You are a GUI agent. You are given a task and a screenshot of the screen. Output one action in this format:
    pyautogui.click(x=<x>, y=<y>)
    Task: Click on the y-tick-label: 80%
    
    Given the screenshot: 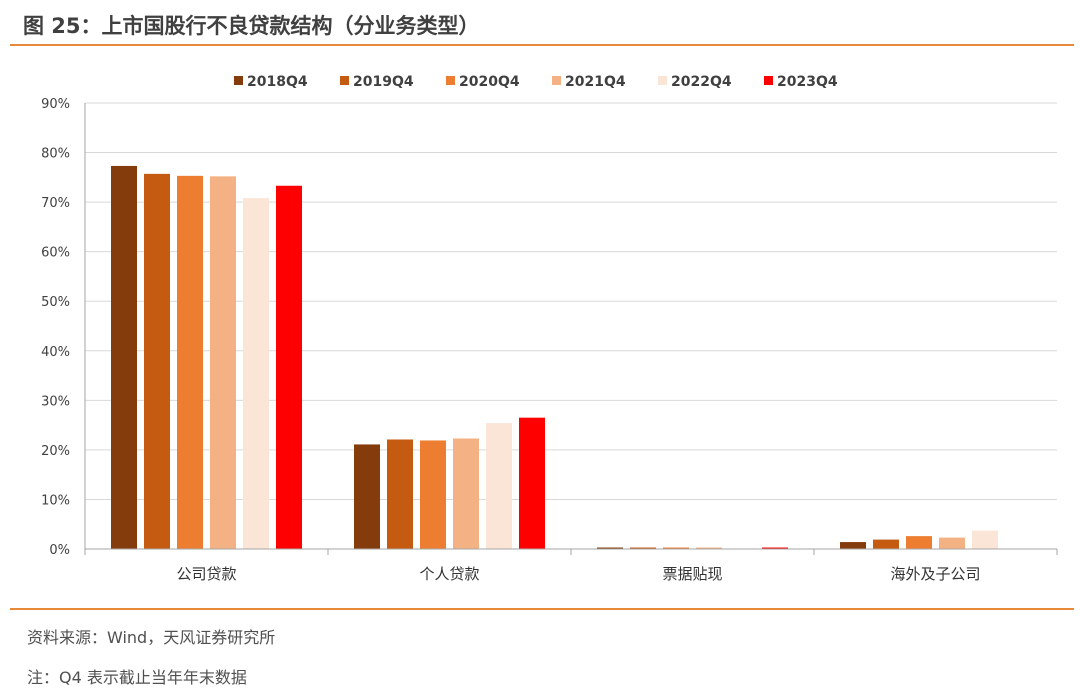 What is the action you would take?
    pyautogui.click(x=55, y=154)
    